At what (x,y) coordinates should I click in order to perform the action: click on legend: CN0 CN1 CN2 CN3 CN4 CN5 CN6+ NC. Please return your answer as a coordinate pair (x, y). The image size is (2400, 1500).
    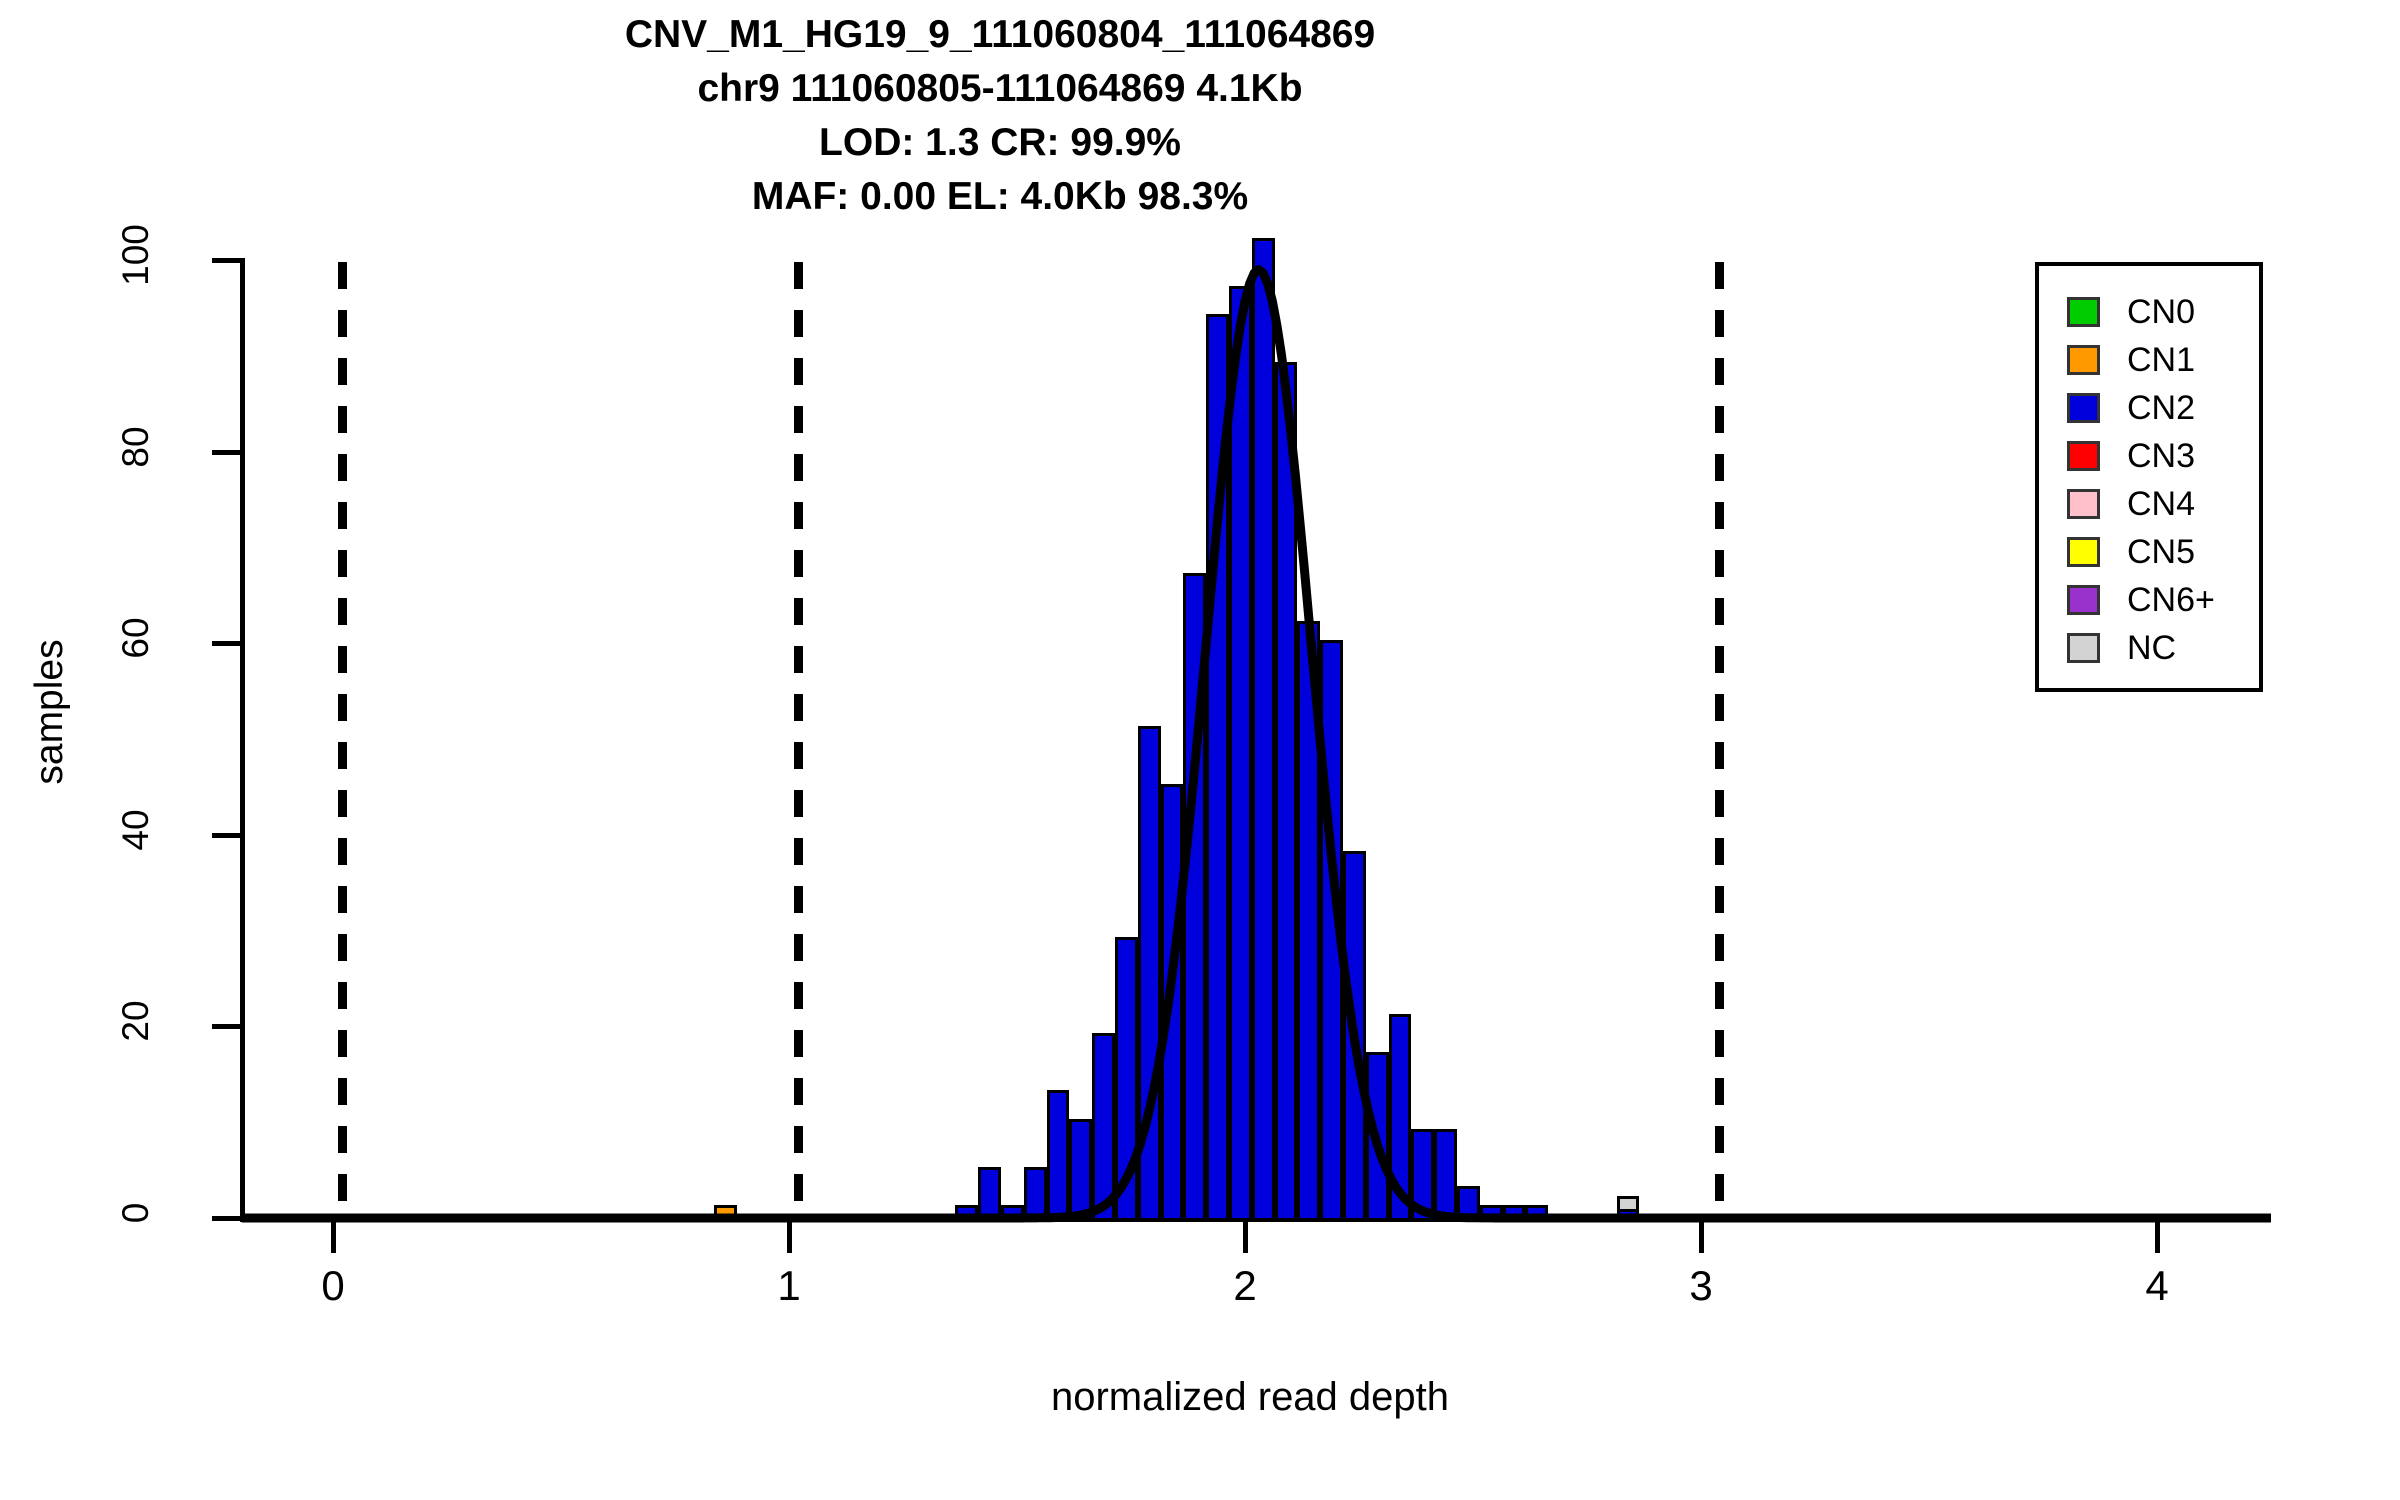
    Looking at the image, I should click on (2149, 477).